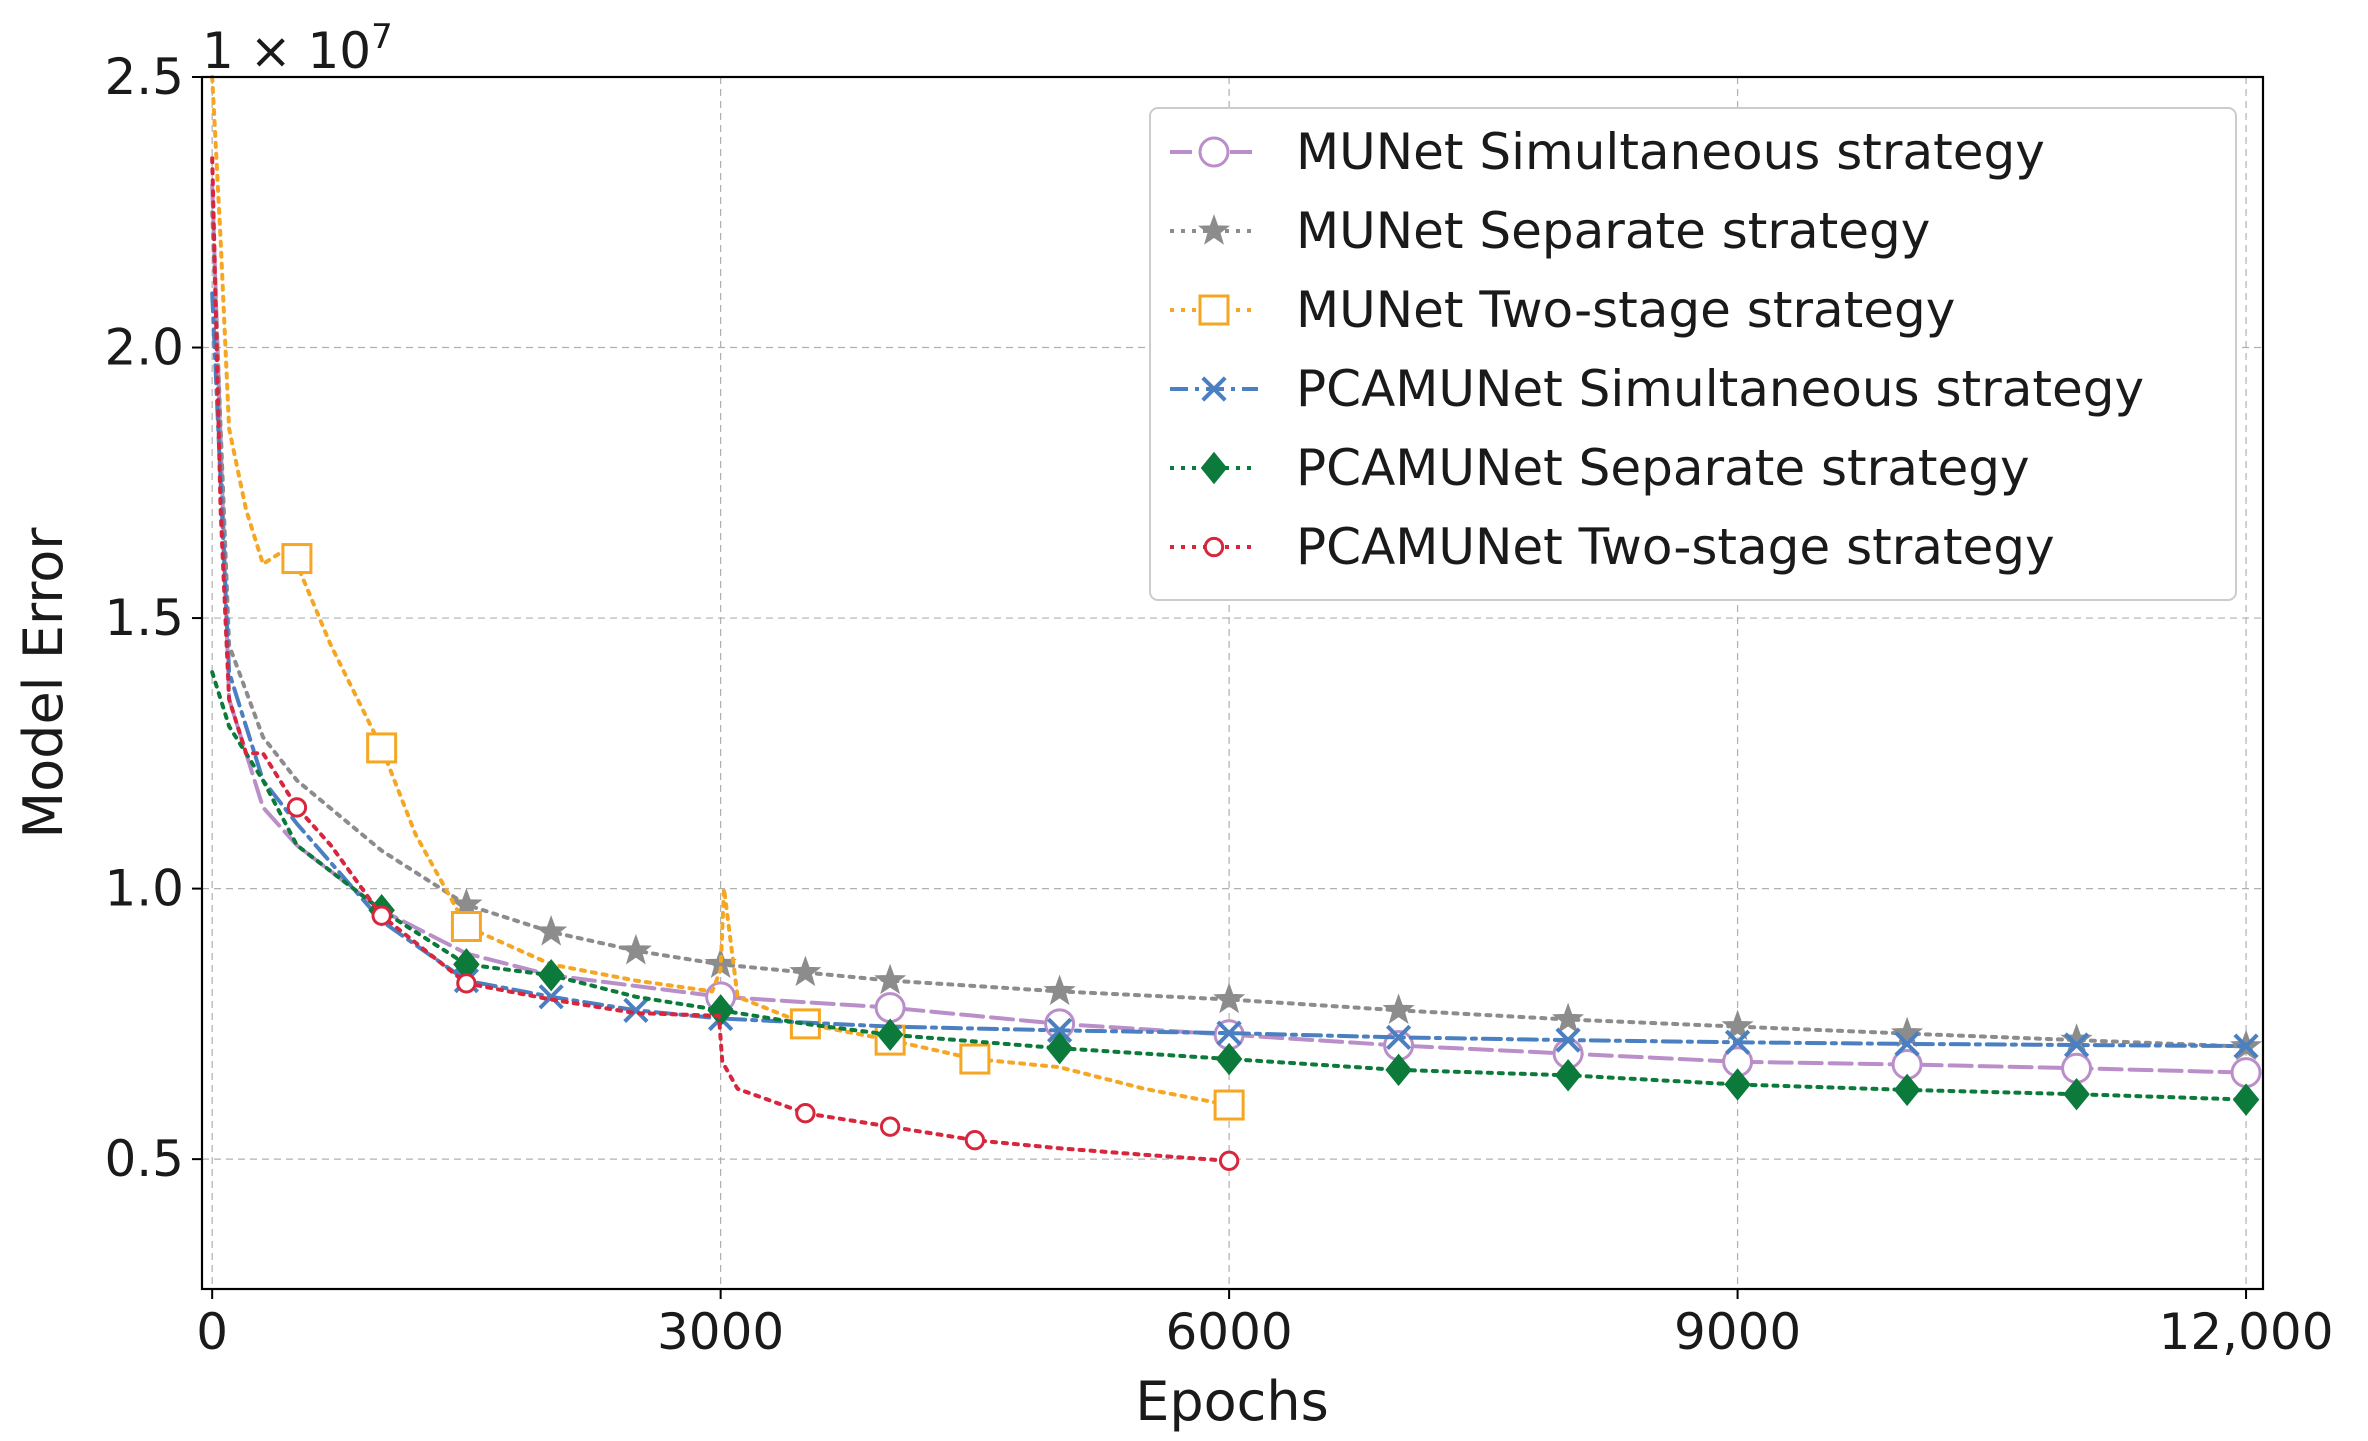 The height and width of the screenshot is (1441, 2368). I want to click on legend-entry: PCAMUNet Simultaneous strategy, so click(1657, 389).